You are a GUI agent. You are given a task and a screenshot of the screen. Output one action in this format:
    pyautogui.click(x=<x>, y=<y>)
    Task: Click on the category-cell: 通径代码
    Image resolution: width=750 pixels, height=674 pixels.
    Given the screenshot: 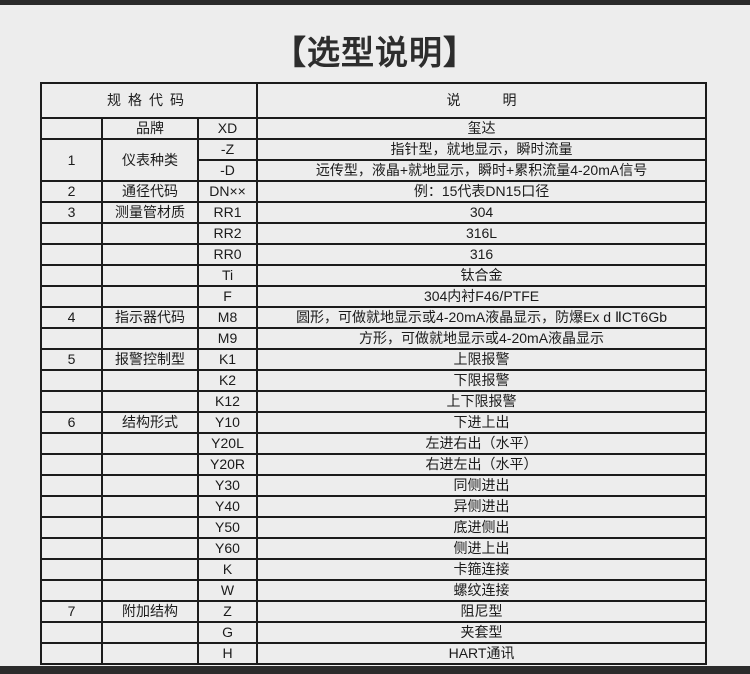 What is the action you would take?
    pyautogui.click(x=150, y=191)
    